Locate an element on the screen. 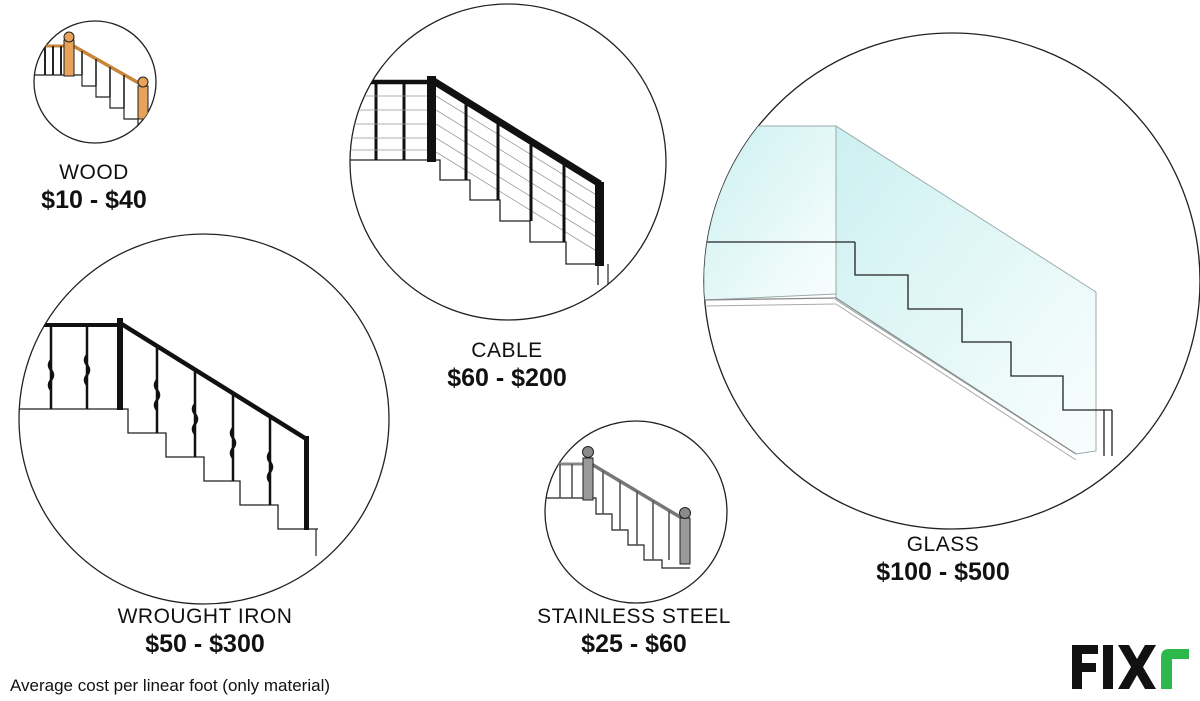  cable-label: CABLE $60 - $200 is located at coordinates (507, 366).